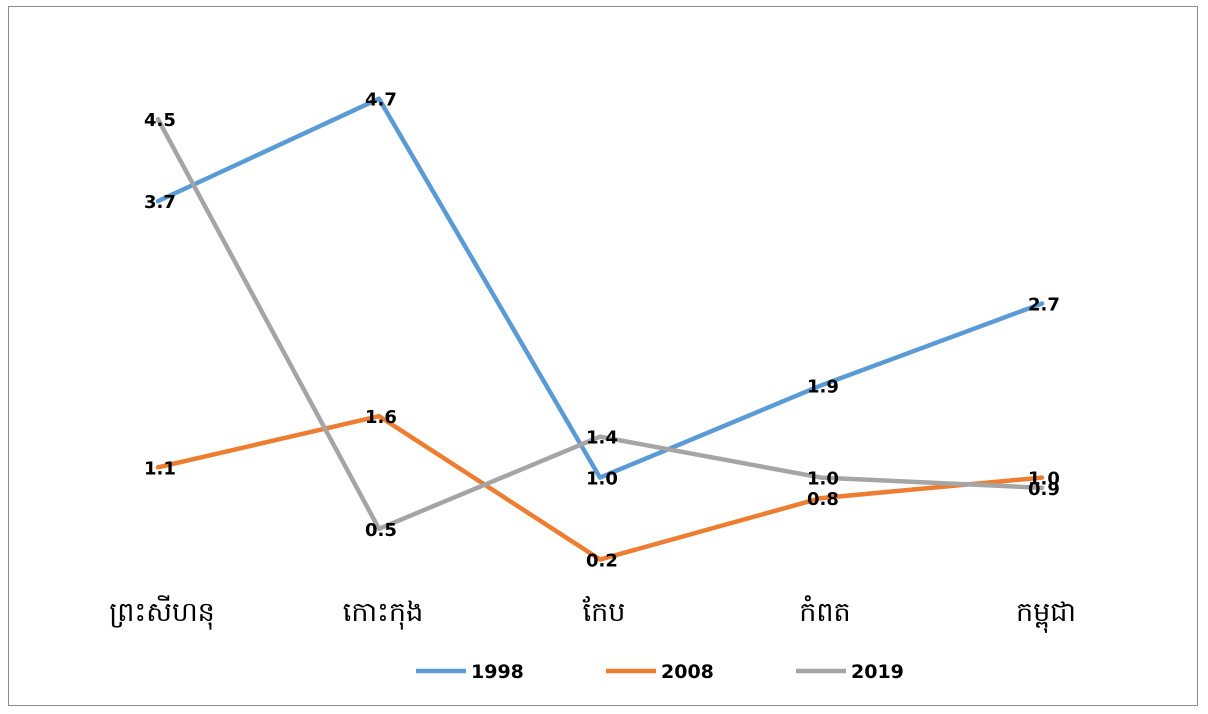 This screenshot has width=1208, height=714. I want to click on data-label-1998-2: 1.0, so click(602, 479).